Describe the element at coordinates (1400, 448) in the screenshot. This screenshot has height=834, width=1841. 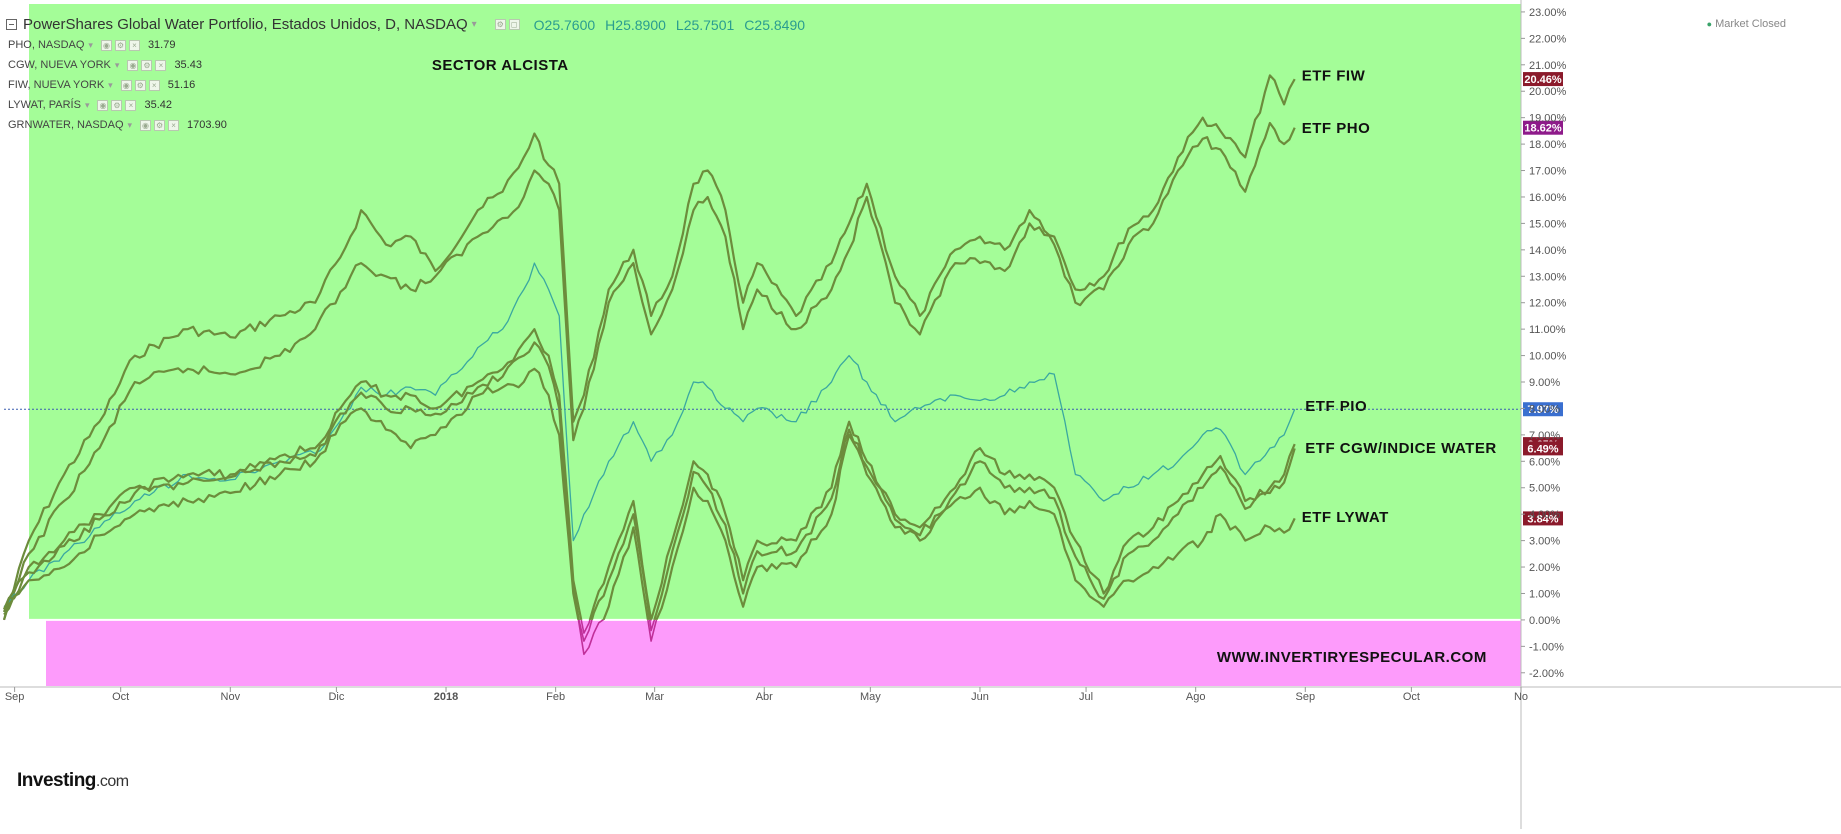
I see `annotation-label: ETF CGW/INDICE WATER` at that location.